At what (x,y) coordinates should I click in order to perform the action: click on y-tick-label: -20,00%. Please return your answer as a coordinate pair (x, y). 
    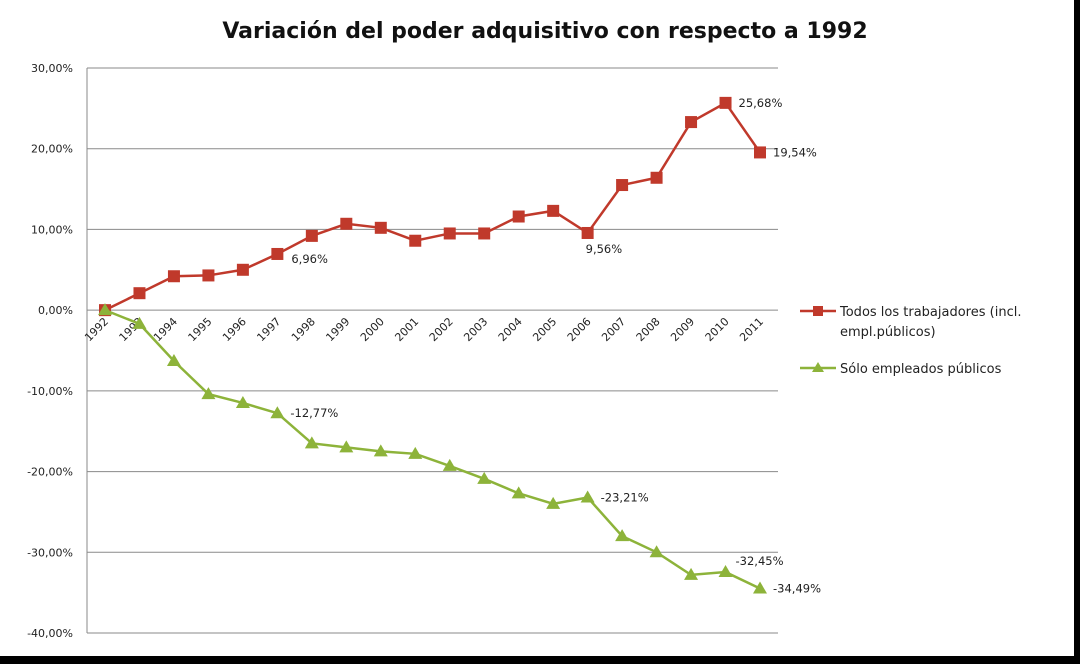
    Looking at the image, I should click on (50, 472).